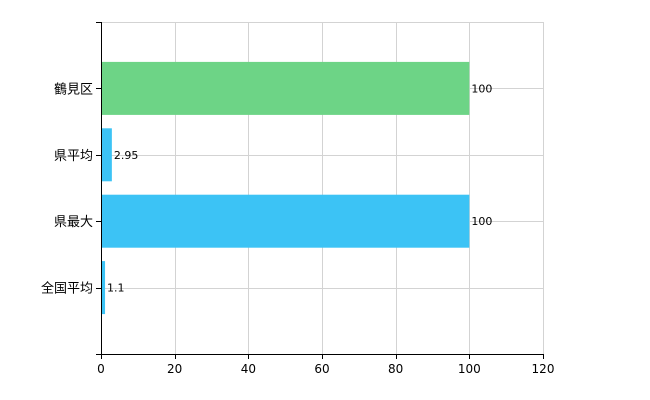  I want to click on x-tick-label: 60, so click(321, 369).